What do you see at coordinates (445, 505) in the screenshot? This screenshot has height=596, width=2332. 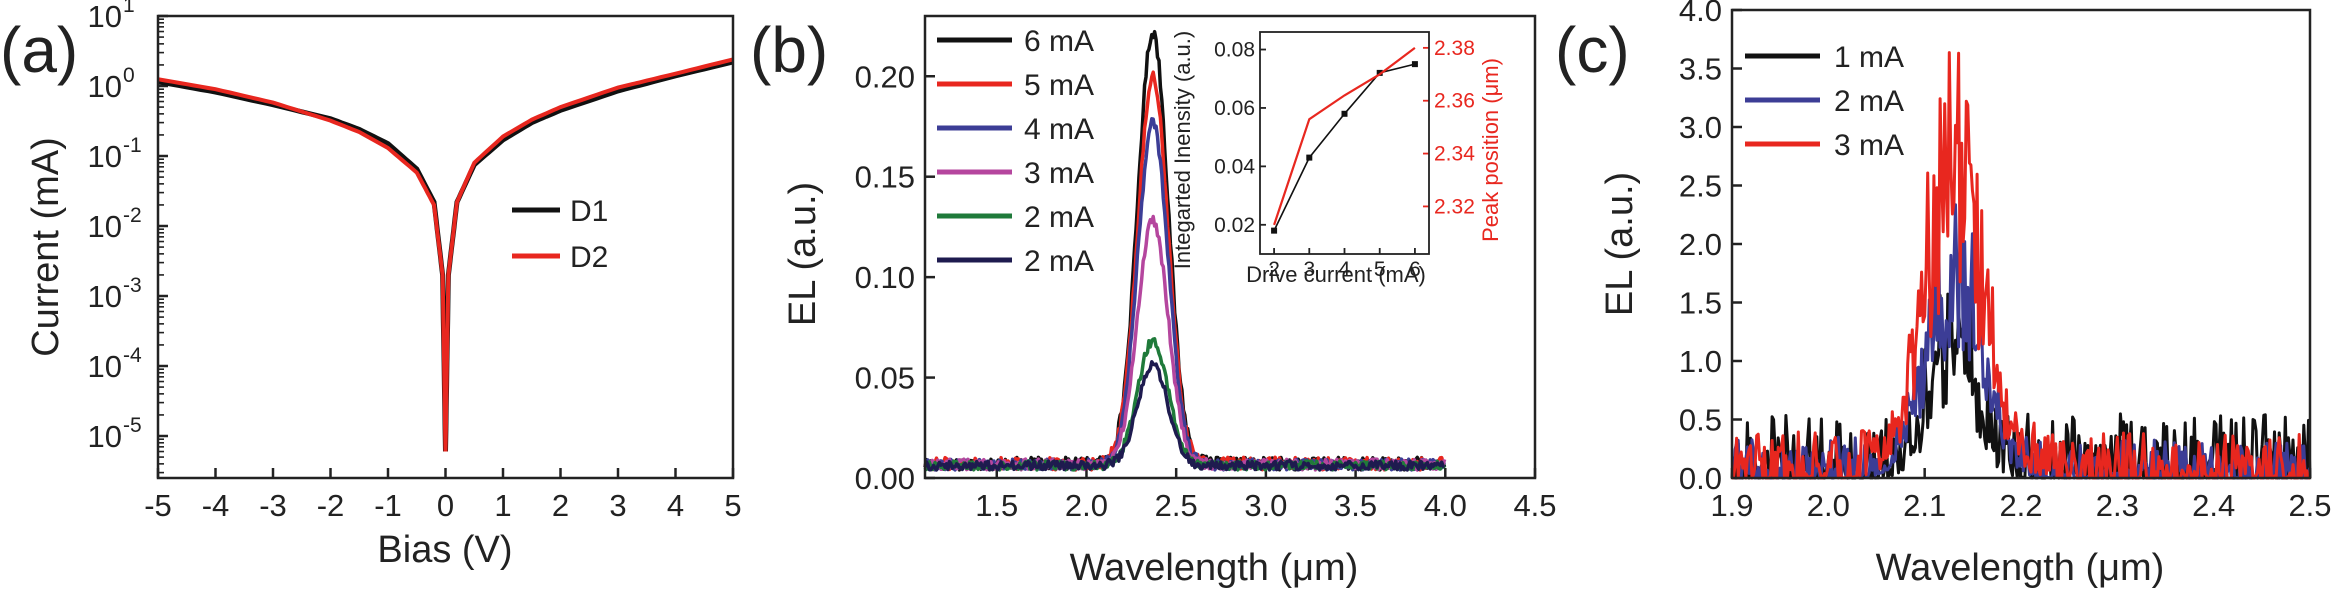 I see `a-xtick-label: 0` at bounding box center [445, 505].